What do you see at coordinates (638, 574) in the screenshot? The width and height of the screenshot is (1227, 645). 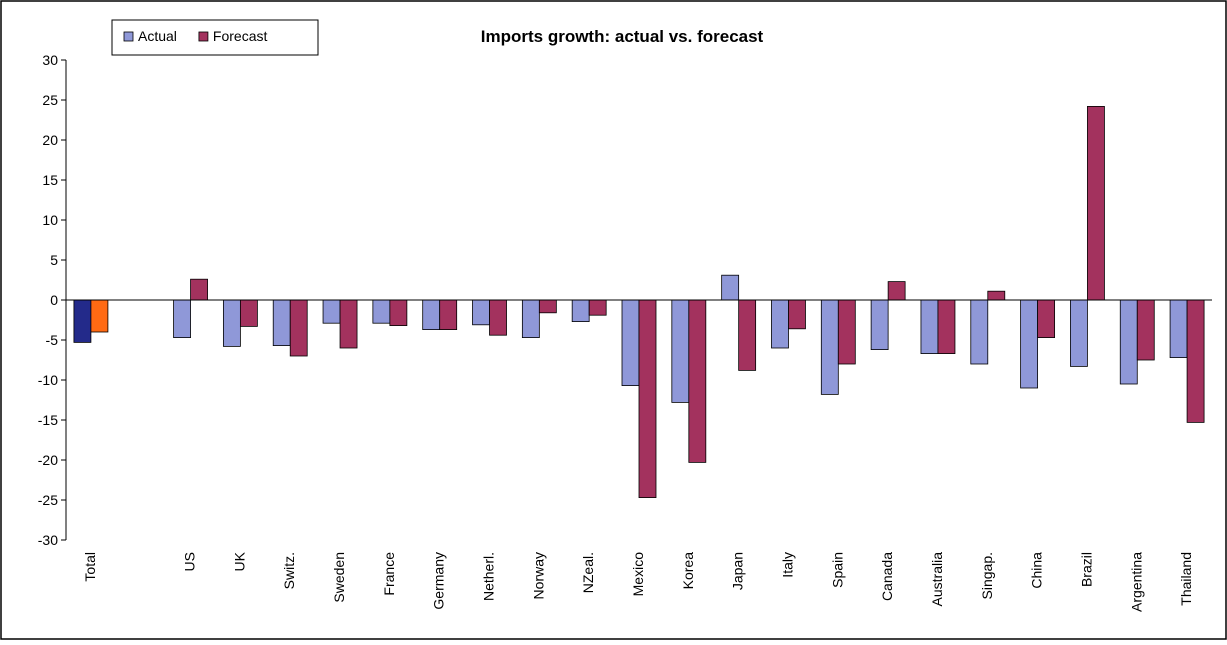 I see `x-tick-label: Mexico` at bounding box center [638, 574].